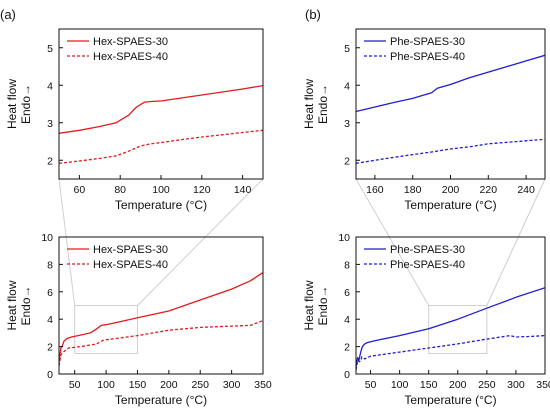  I want to click on x-tick-label: 180, so click(413, 190).